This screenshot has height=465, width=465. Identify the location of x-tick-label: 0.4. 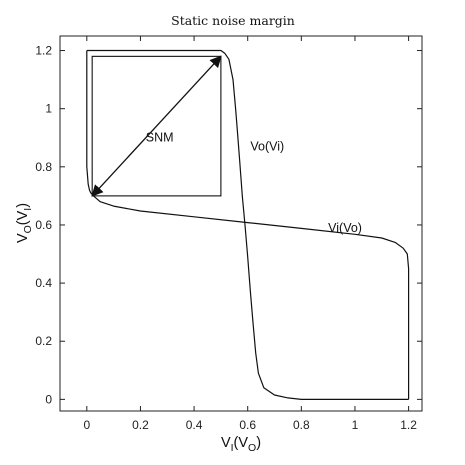
(194, 425).